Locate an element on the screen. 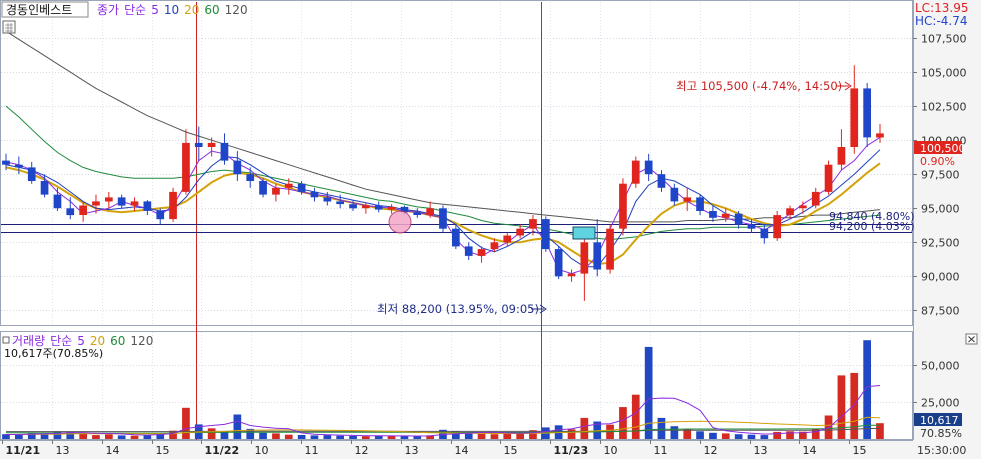 The image size is (981, 459). signal-box-marker is located at coordinates (584, 233).